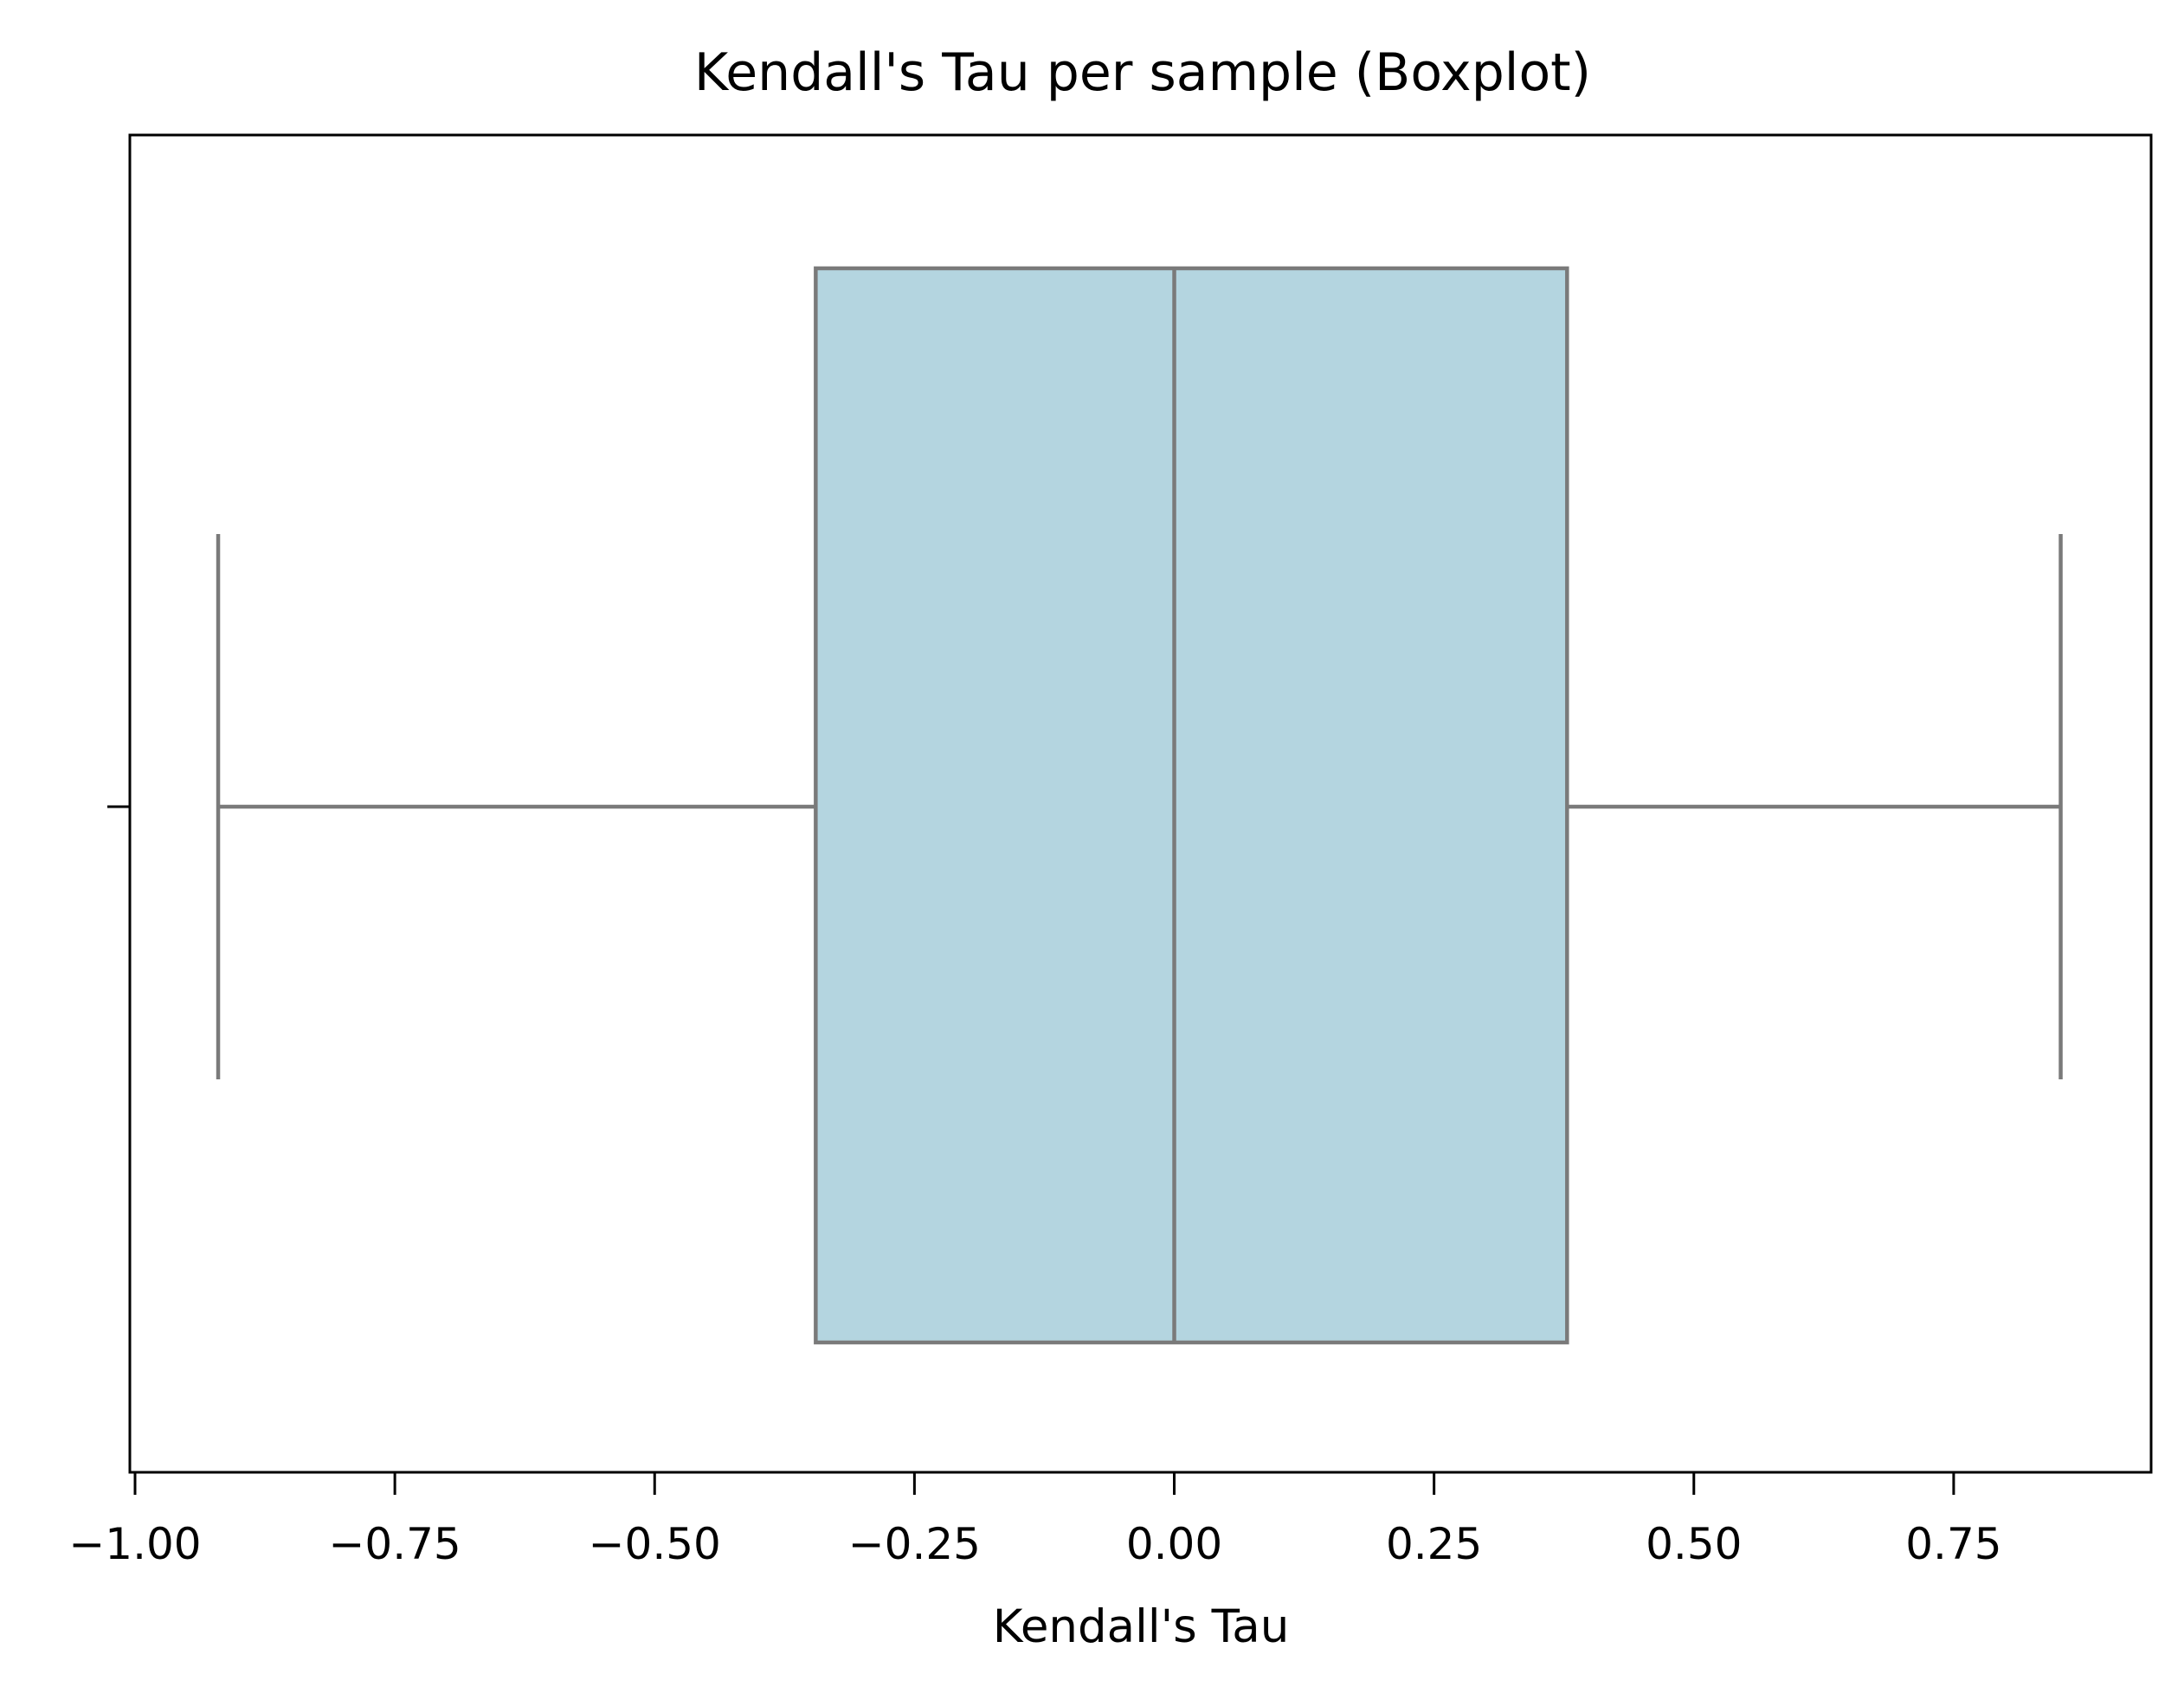  Describe the element at coordinates (1694, 1544) in the screenshot. I see `x-tick-label: 0.50` at that location.